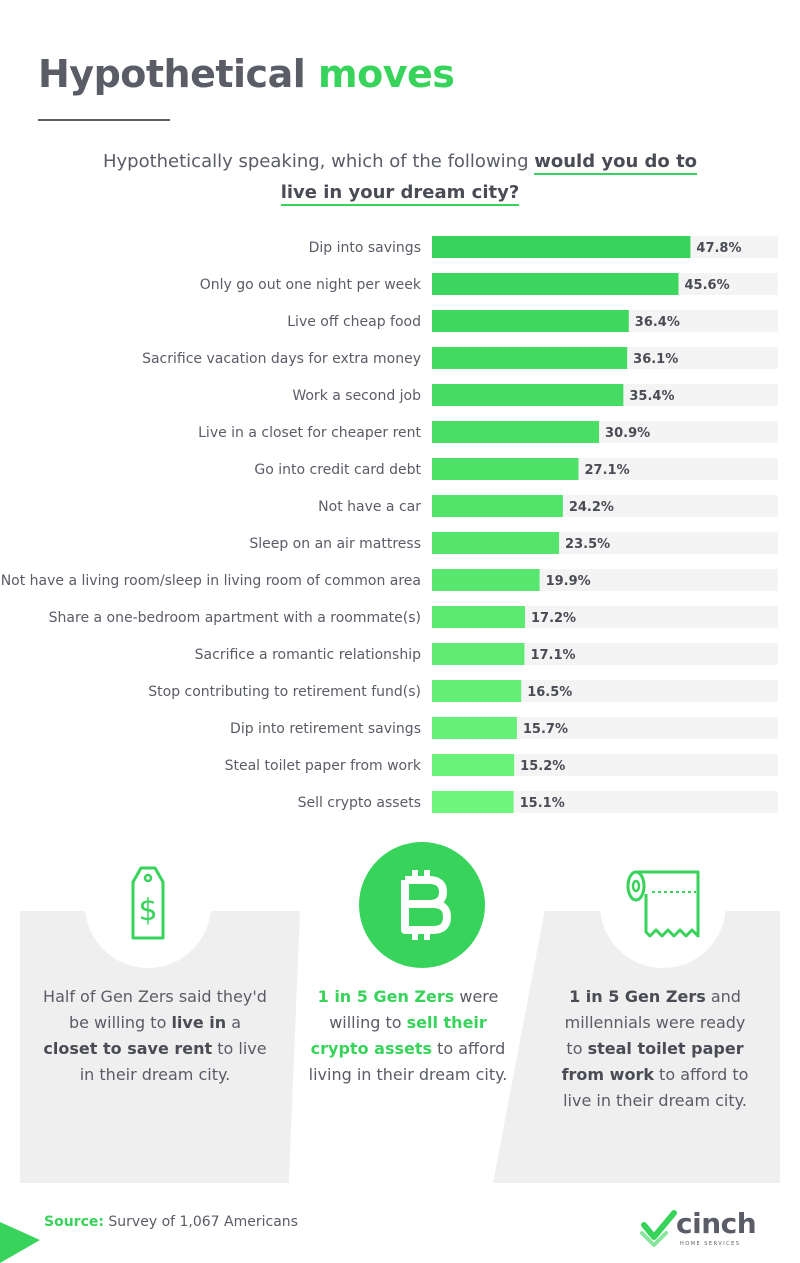  I want to click on category-label: Go into credit card debt, so click(337, 470).